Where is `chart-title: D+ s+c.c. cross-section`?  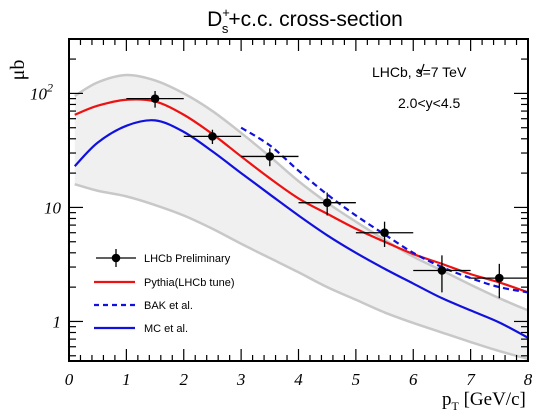
chart-title: D+ s+c.c. cross-section is located at coordinates (305, 20).